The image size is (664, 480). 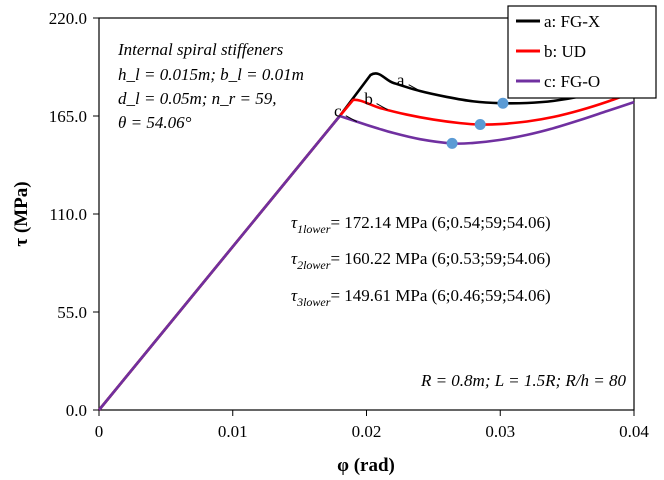 What do you see at coordinates (21, 213) in the screenshot?
I see `y-axis-title: τ (MPa)` at bounding box center [21, 213].